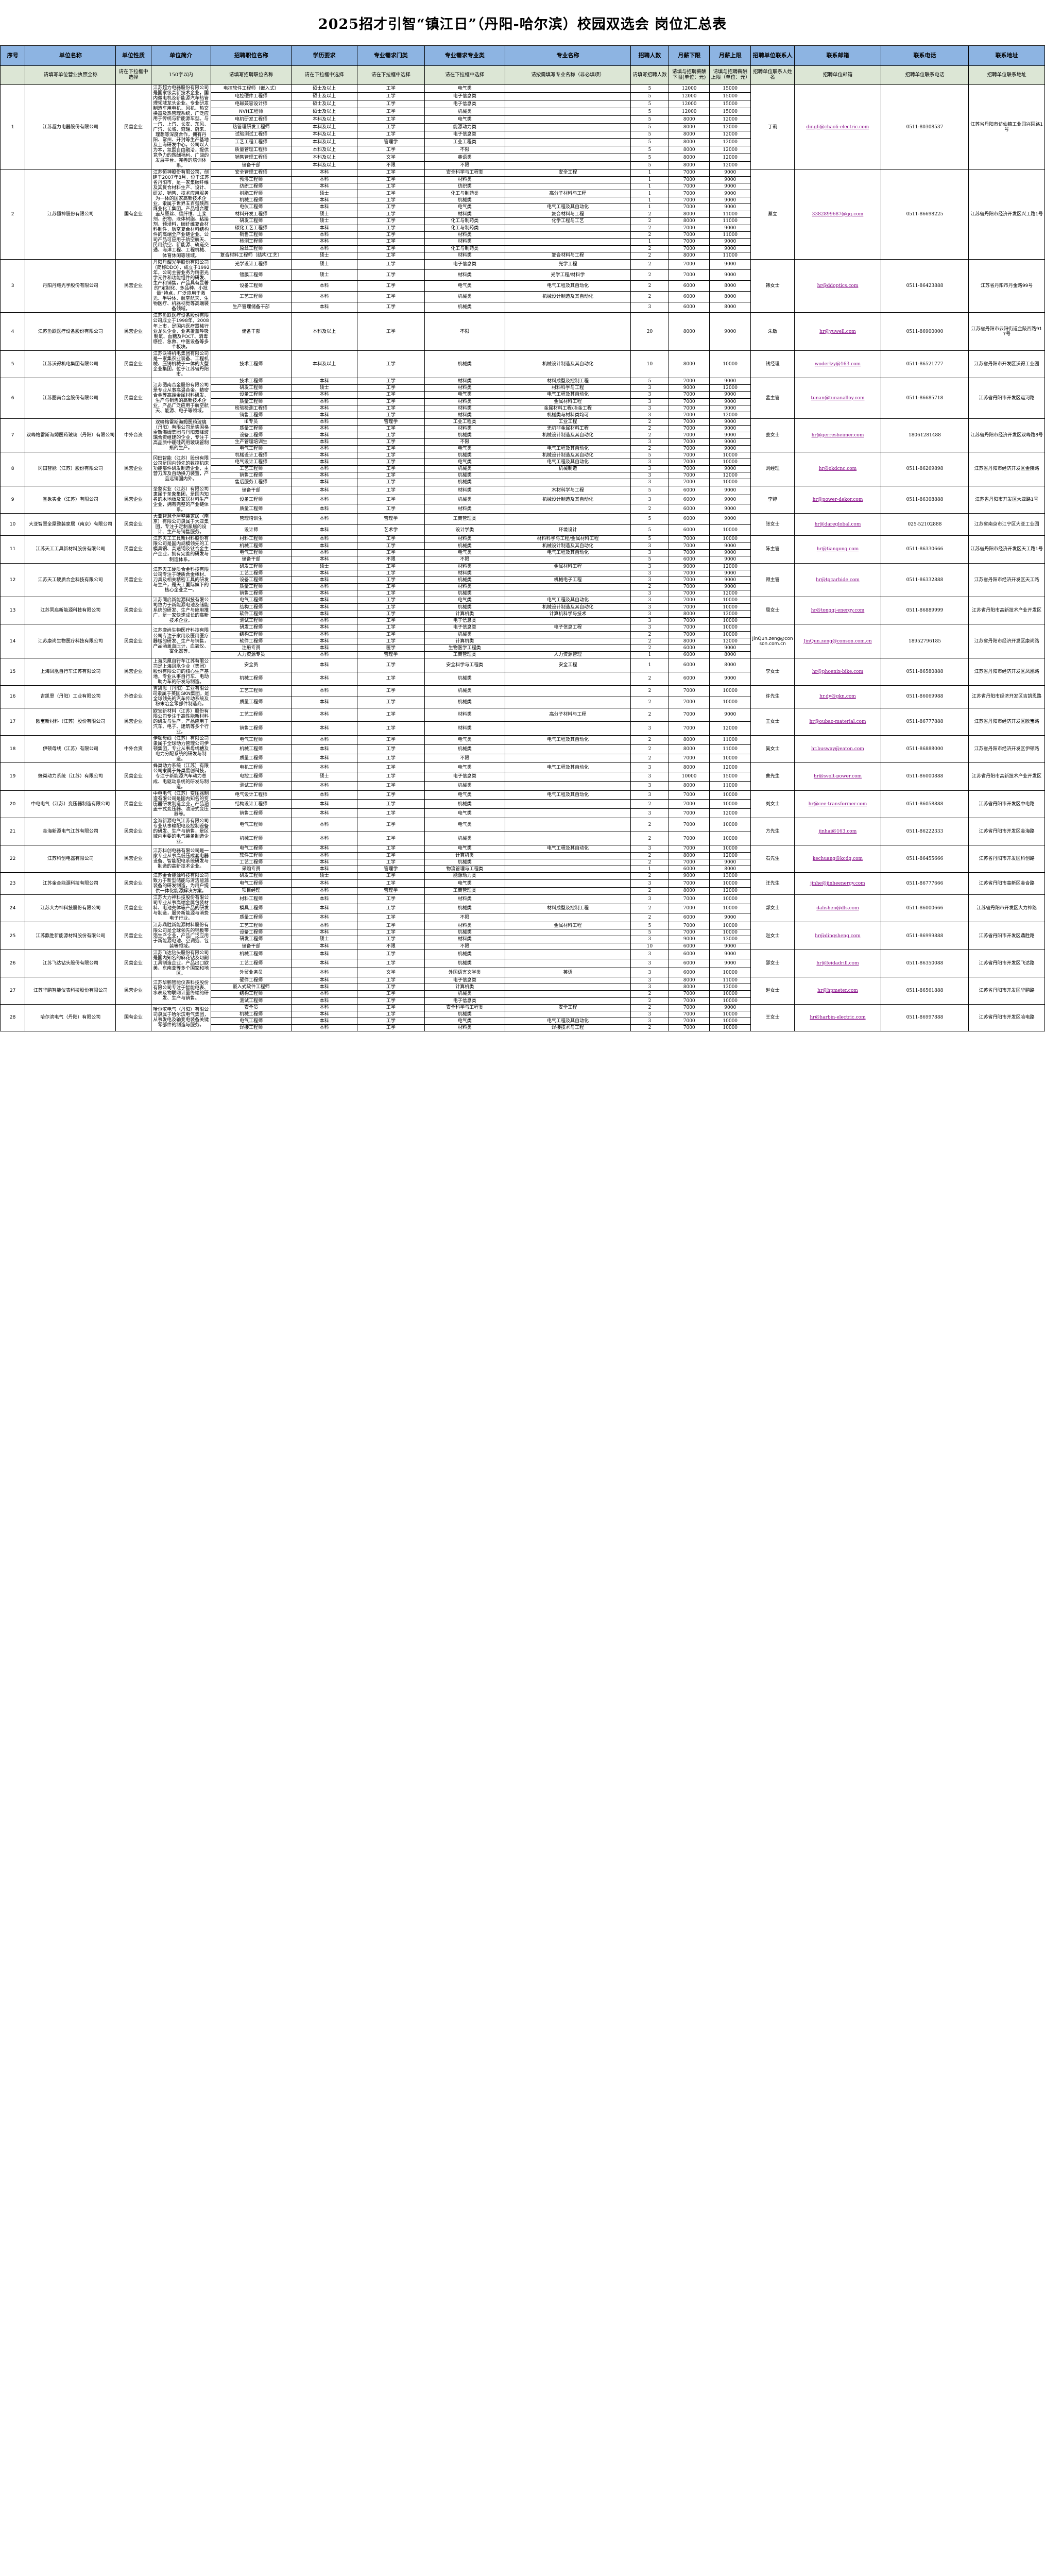 The height and width of the screenshot is (2576, 1045). Describe the element at coordinates (837, 549) in the screenshot. I see `contact-email-link: hr@tiangong.com` at that location.